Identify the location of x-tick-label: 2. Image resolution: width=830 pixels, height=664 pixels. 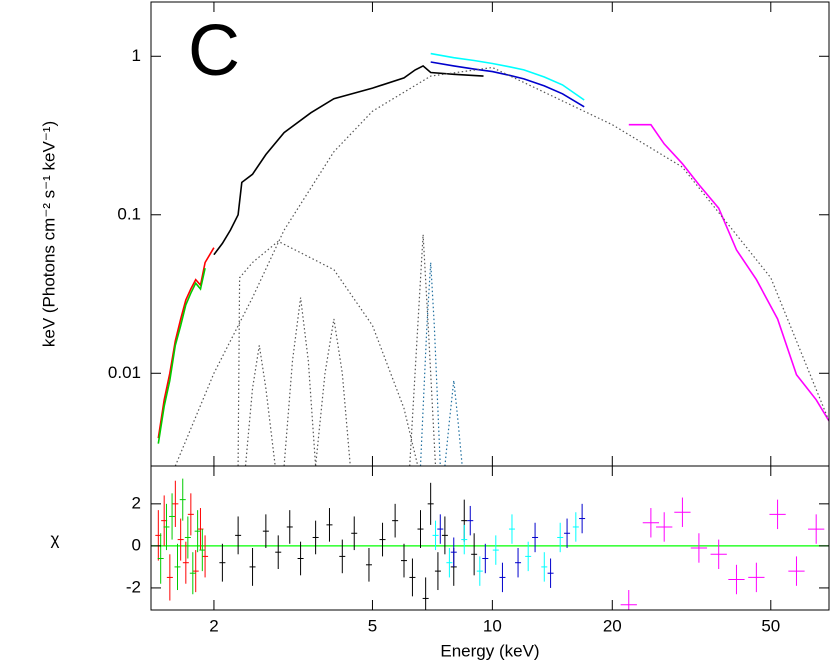
(213, 625).